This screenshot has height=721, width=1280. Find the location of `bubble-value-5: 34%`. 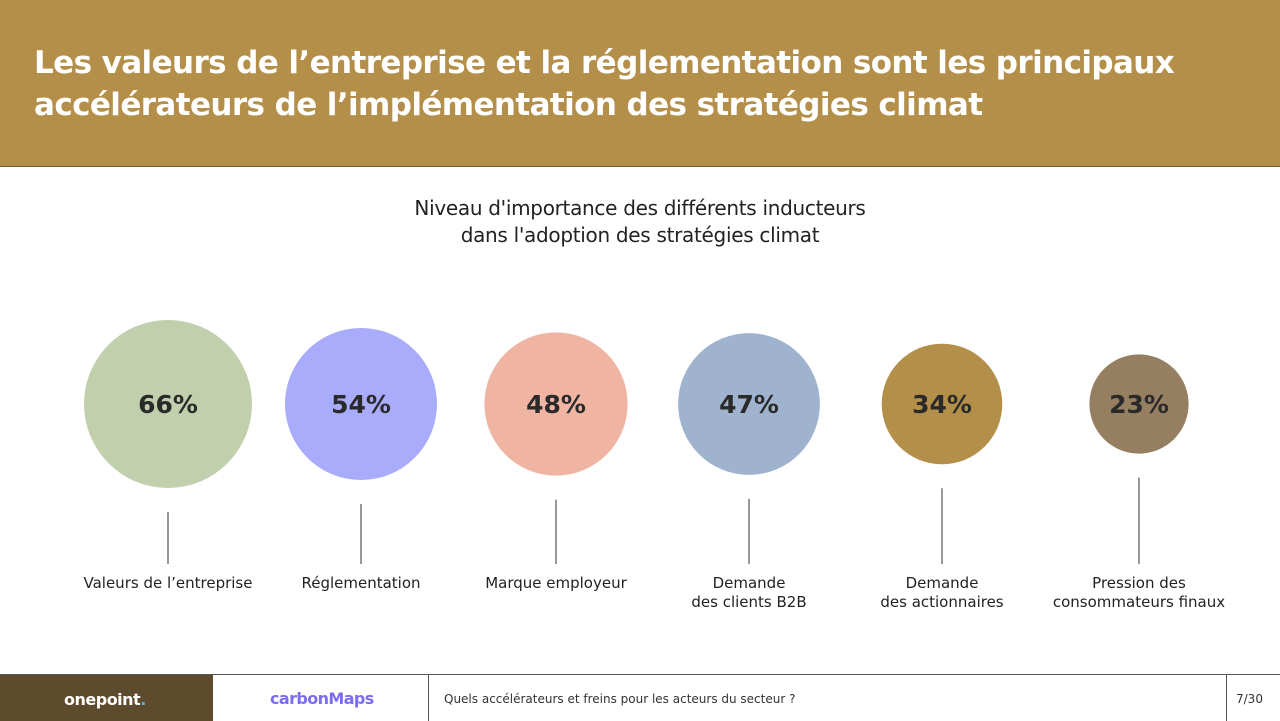

bubble-value-5: 34% is located at coordinates (942, 404).